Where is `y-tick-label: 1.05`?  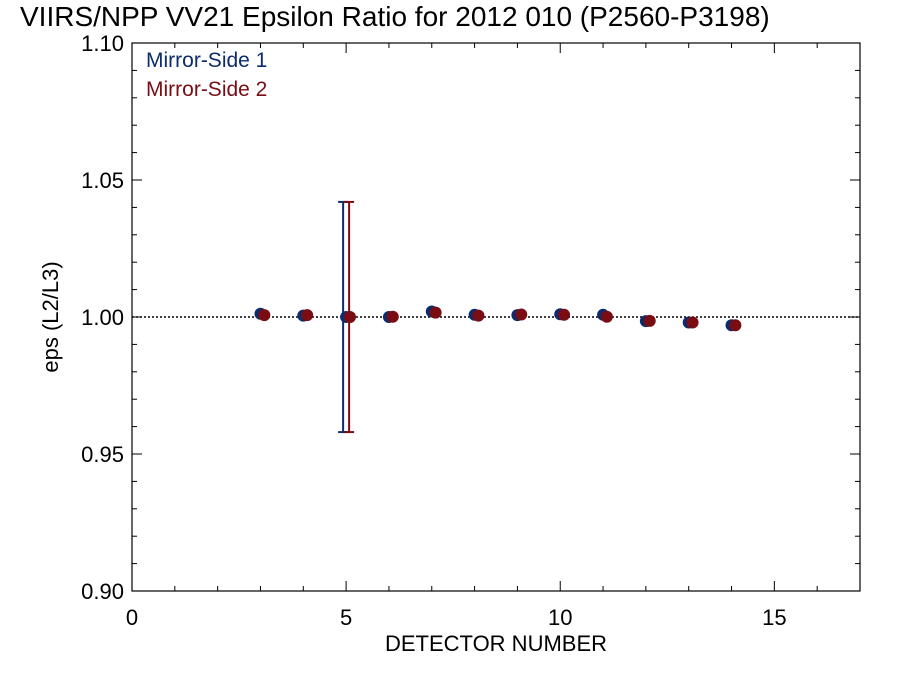 y-tick-label: 1.05 is located at coordinates (102, 180).